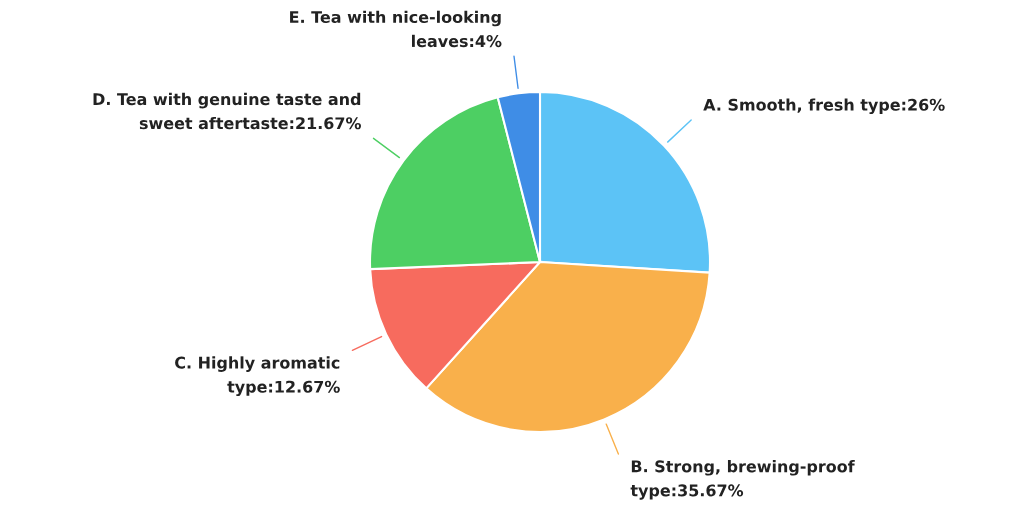 This screenshot has width=1029, height=521. What do you see at coordinates (396, 29) in the screenshot?
I see `slice-label: E. Tea with nice-looking leaves:4%` at bounding box center [396, 29].